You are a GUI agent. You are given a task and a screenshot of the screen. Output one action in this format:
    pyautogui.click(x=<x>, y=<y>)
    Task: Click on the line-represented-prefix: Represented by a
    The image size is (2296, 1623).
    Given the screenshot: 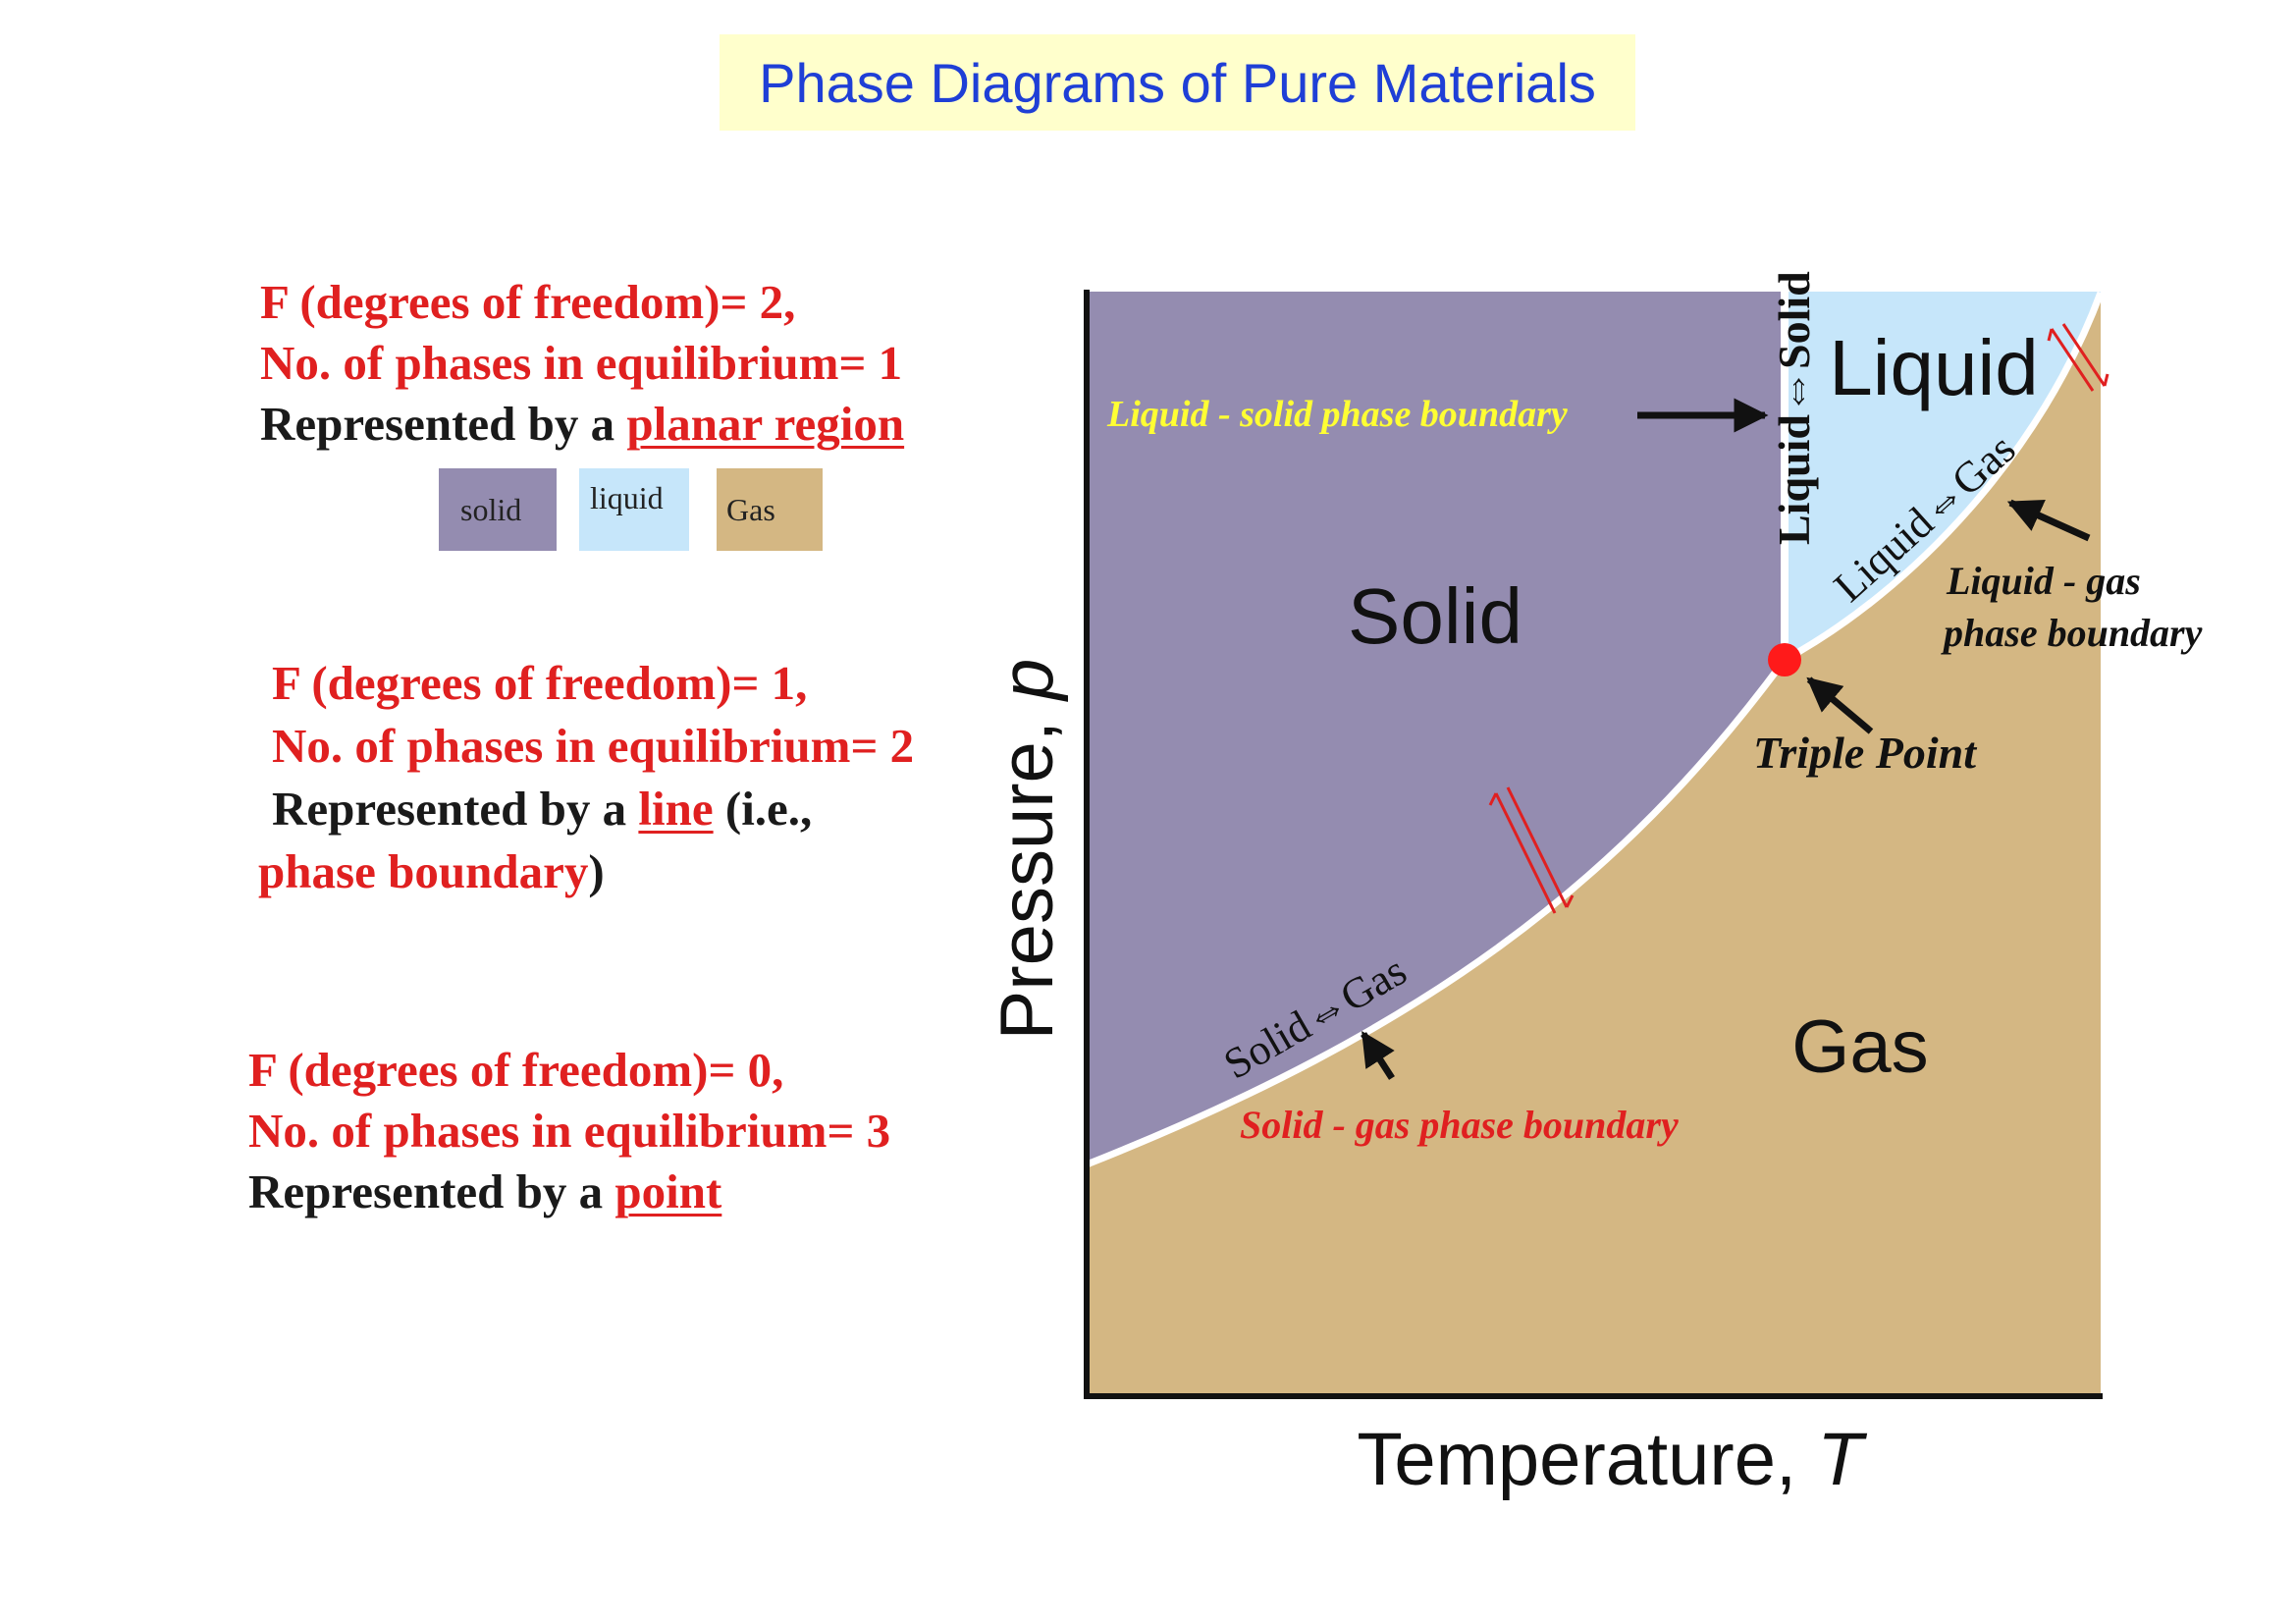 What is the action you would take?
    pyautogui.click(x=455, y=809)
    